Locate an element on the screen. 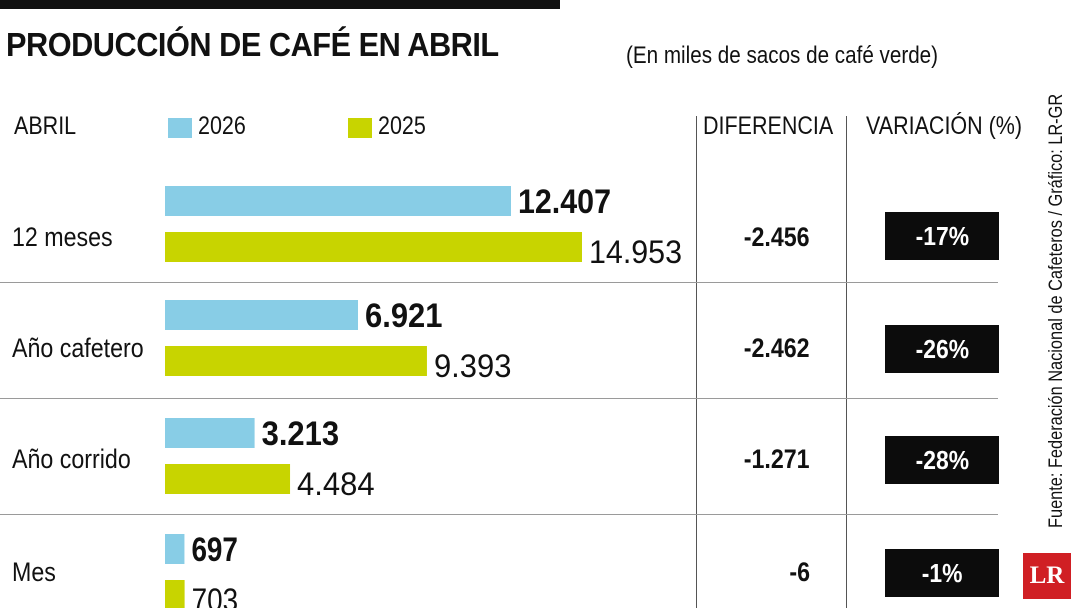 Image resolution: width=1080 pixels, height=608 pixels. bar-value-label-2026-2: 6.921 is located at coordinates (404, 316).